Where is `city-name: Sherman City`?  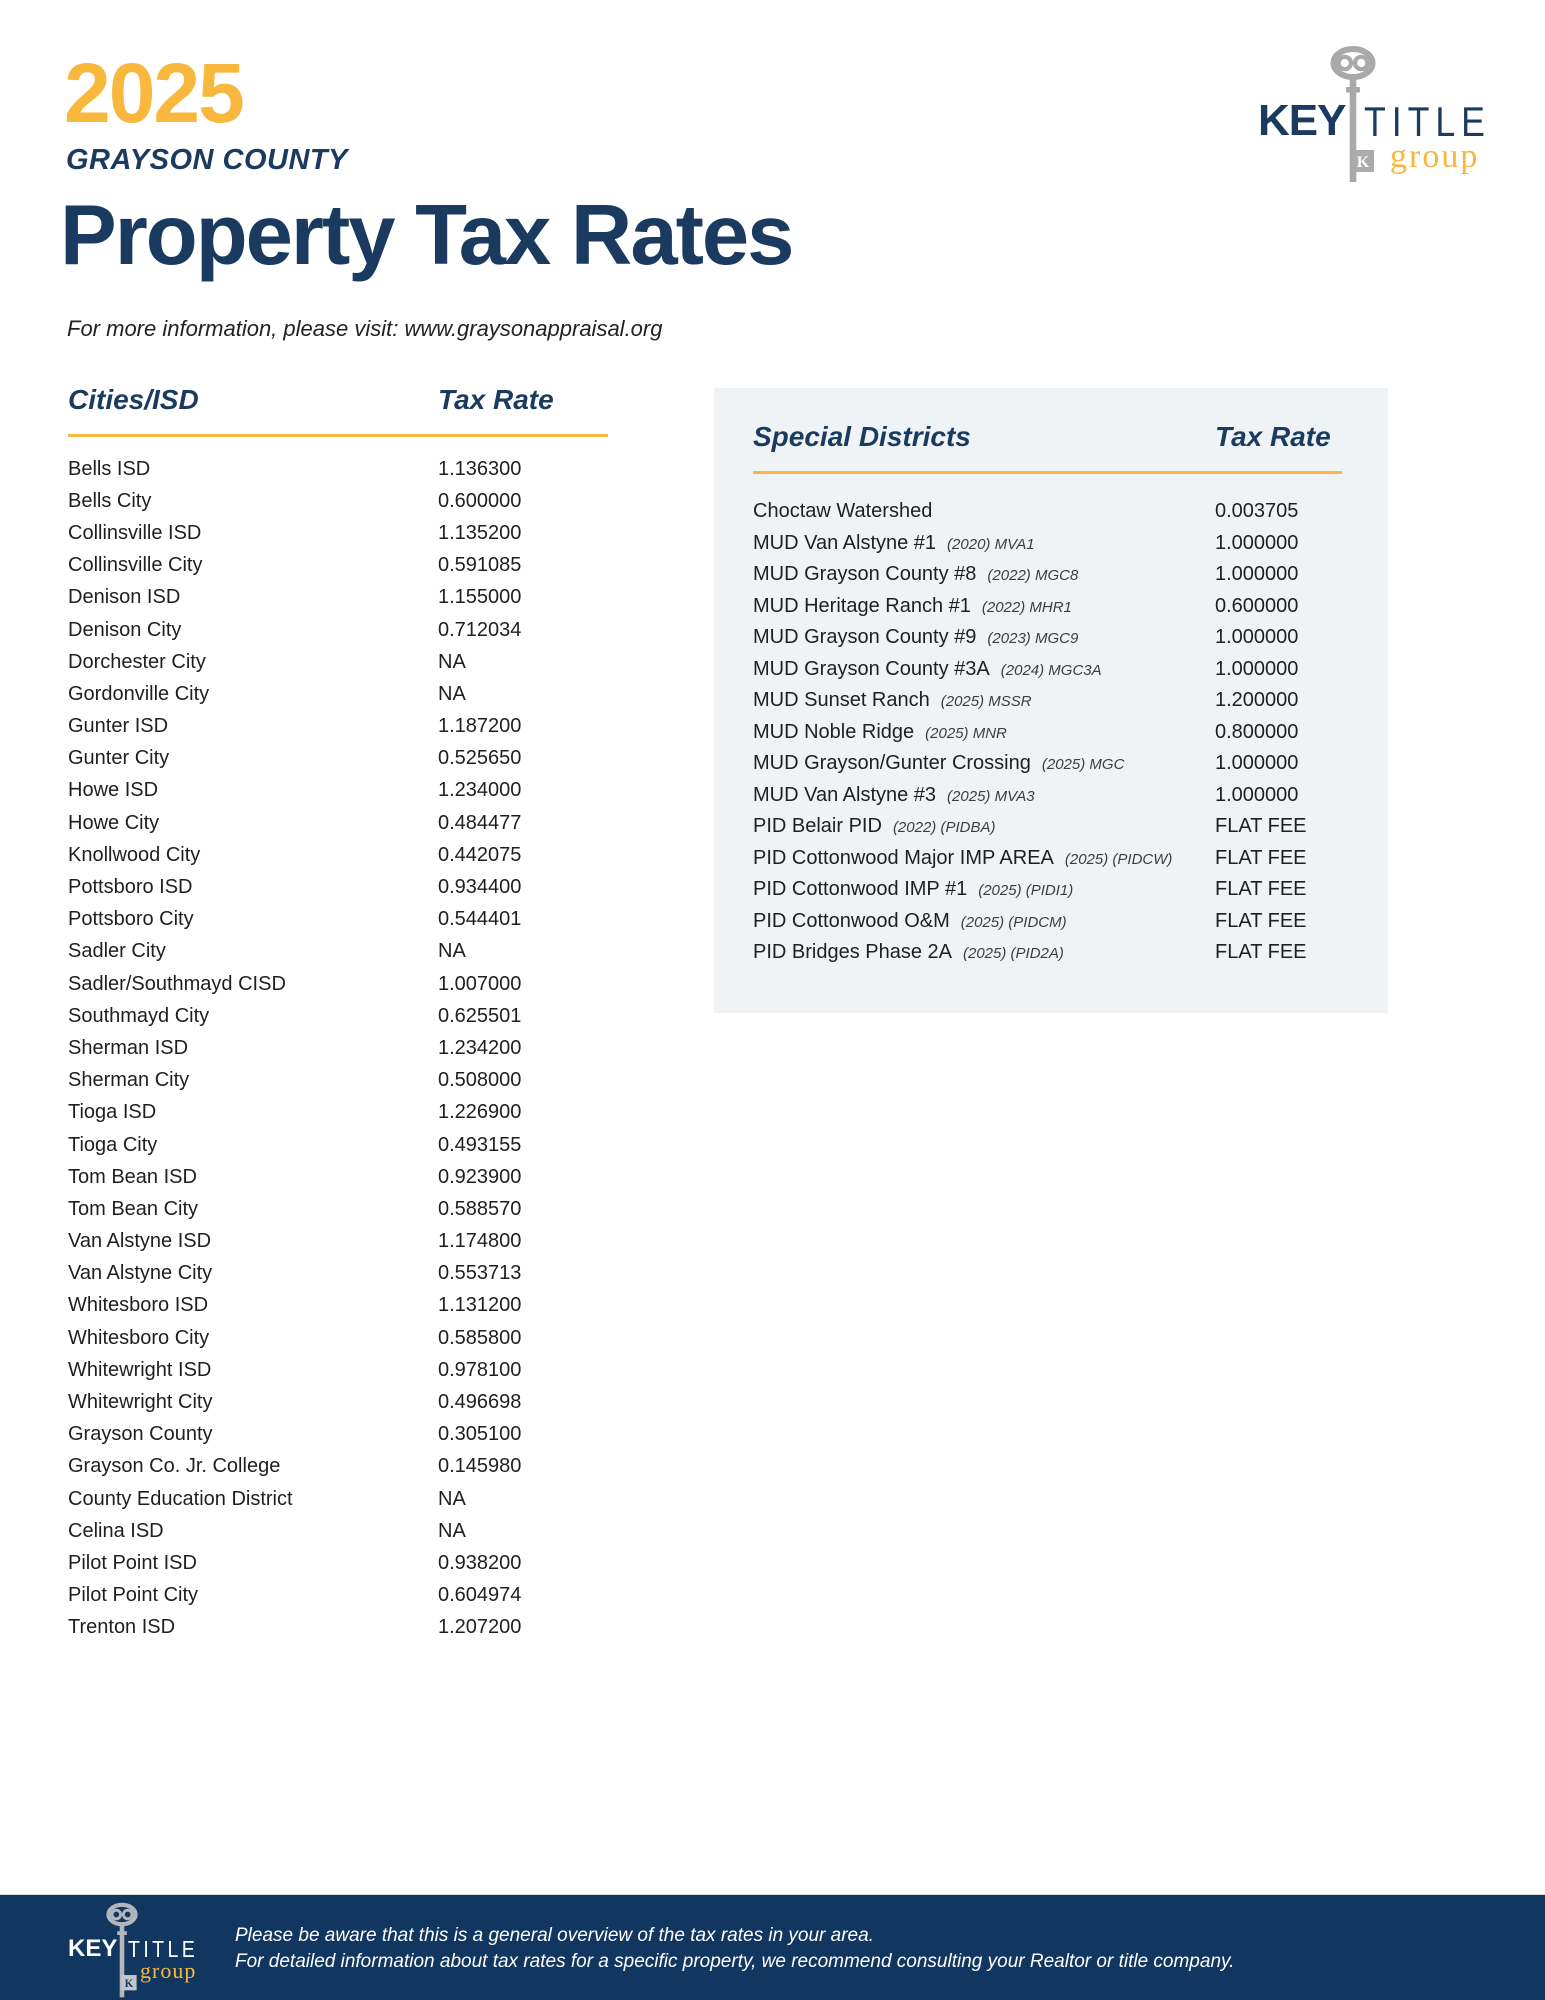
city-name: Sherman City is located at coordinates (129, 1080).